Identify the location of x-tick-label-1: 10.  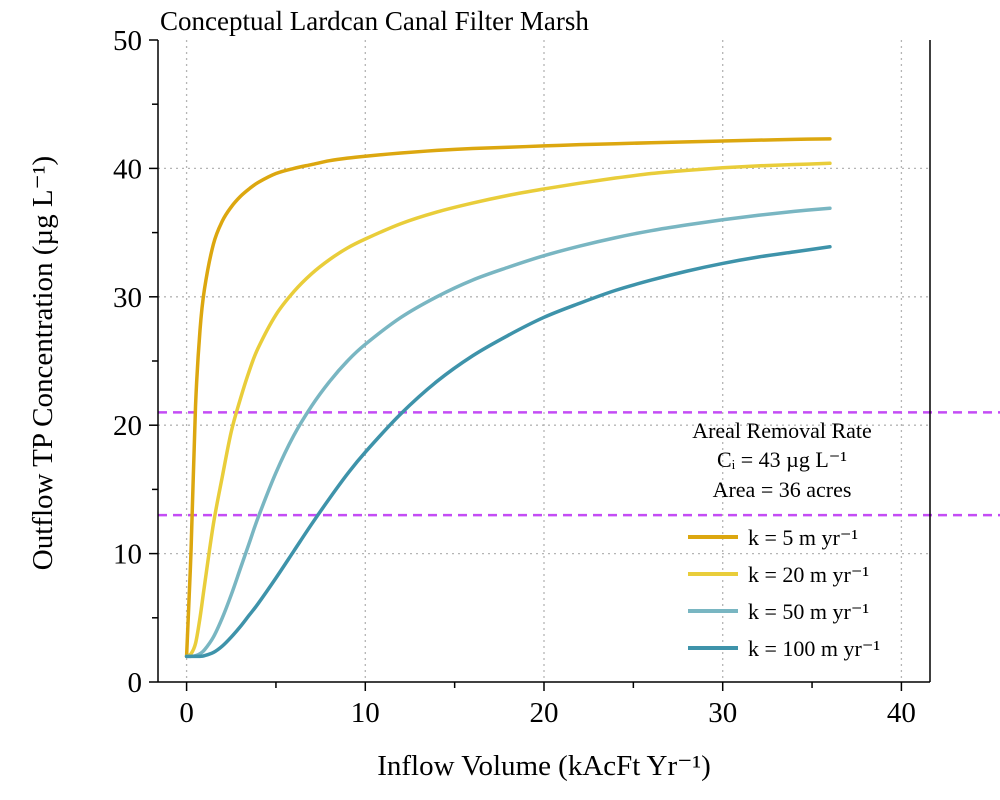
(365, 713).